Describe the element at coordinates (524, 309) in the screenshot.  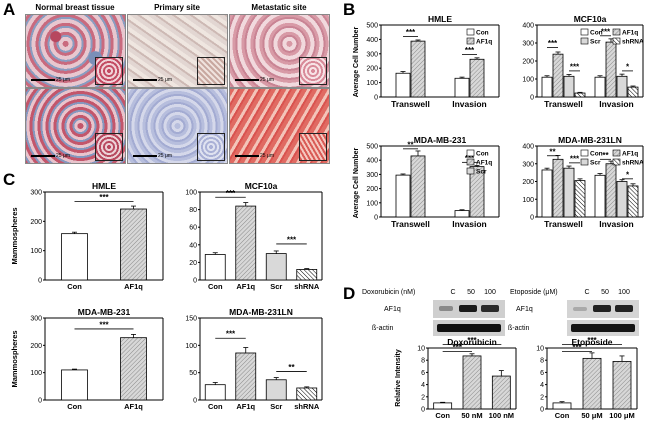
I see `blot-label-af1q-etop: AF1q` at that location.